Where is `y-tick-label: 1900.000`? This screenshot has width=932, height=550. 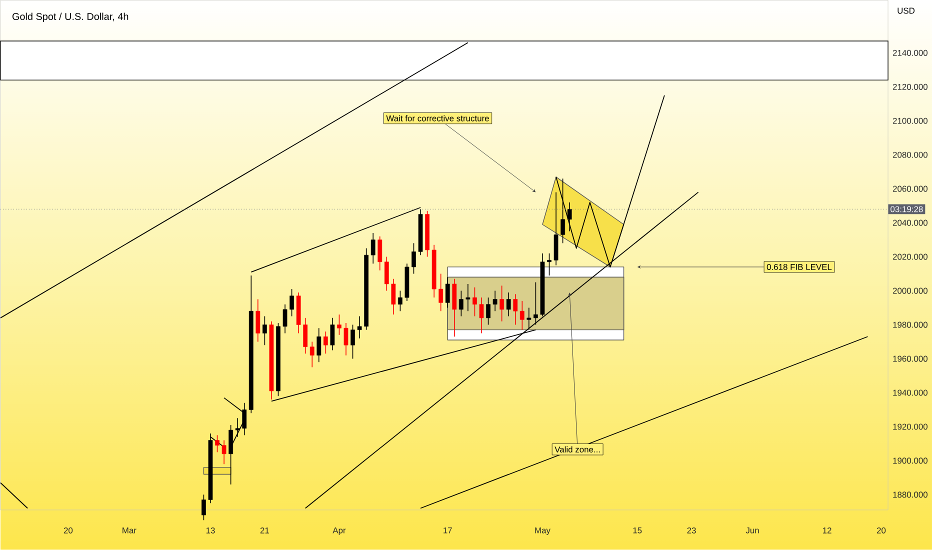 y-tick-label: 1900.000 is located at coordinates (910, 461).